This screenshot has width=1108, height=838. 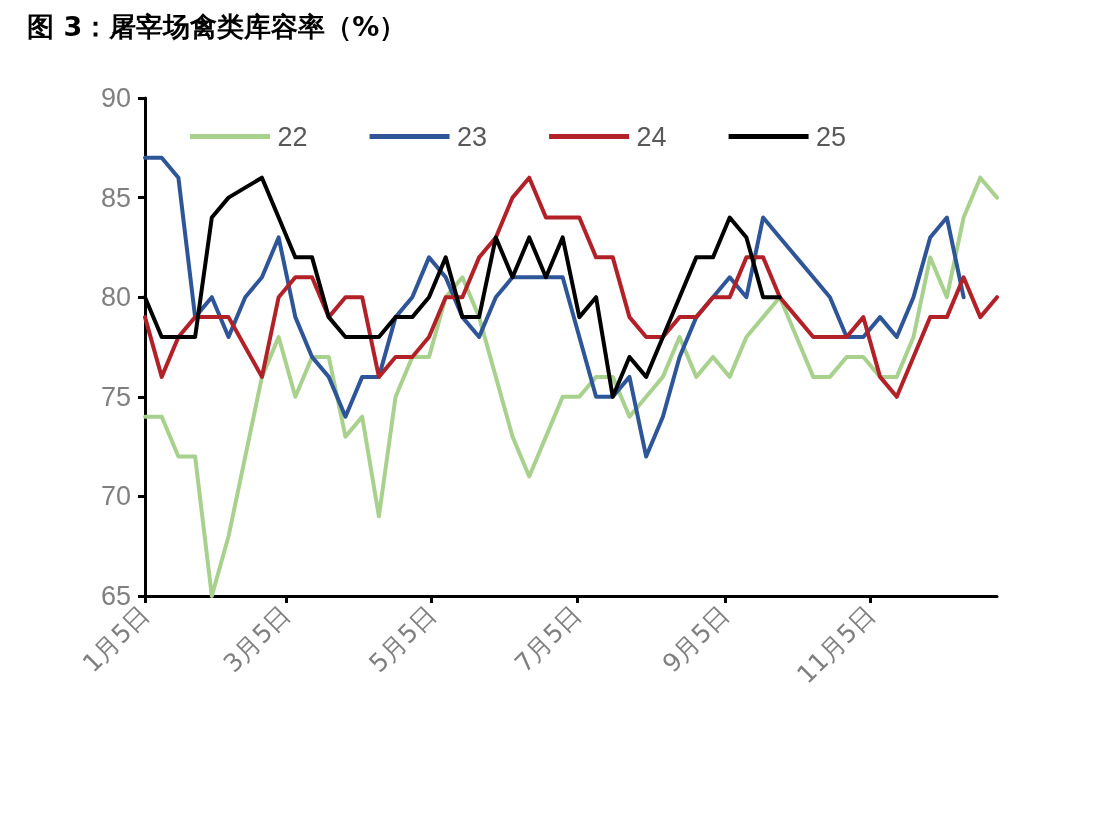 What do you see at coordinates (217, 26) in the screenshot?
I see `chart-title: 图 3：屠宰场禽类库容率（%）` at bounding box center [217, 26].